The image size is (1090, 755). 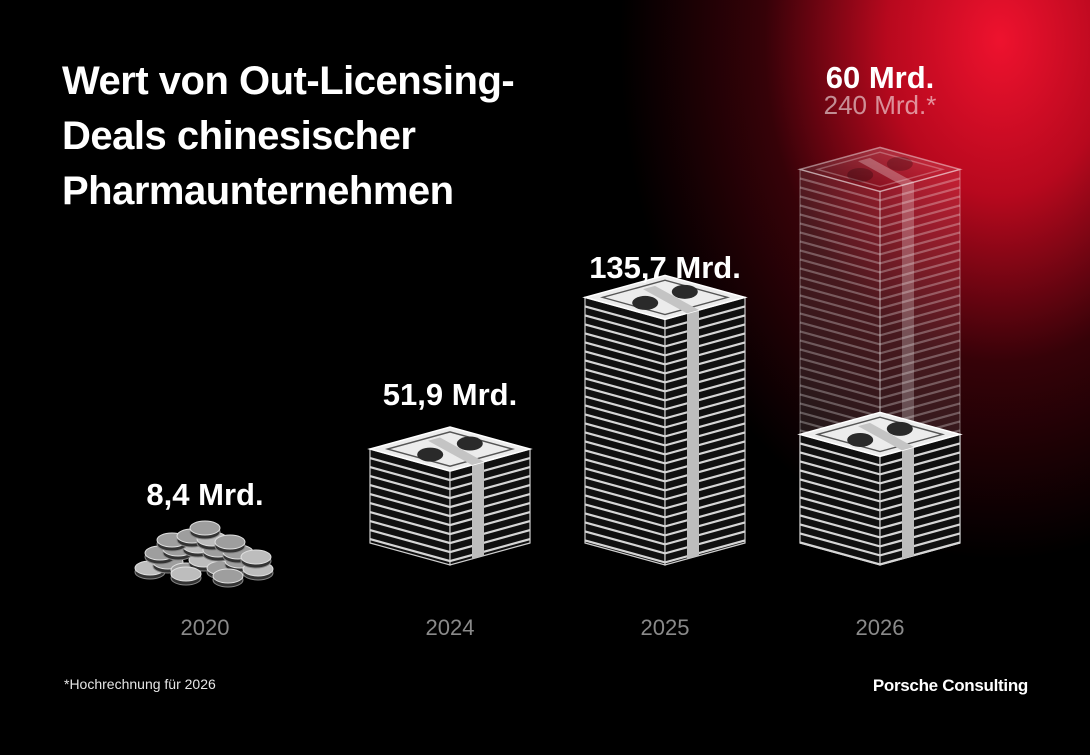 I want to click on bar-2026, so click(x=880, y=488).